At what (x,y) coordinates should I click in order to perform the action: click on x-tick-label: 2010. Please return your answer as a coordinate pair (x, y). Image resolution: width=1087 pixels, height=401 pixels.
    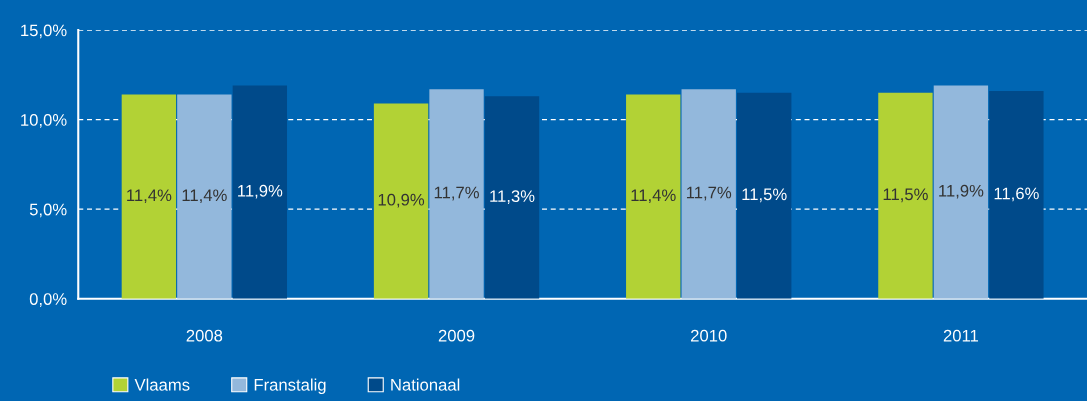
    Looking at the image, I should click on (709, 335).